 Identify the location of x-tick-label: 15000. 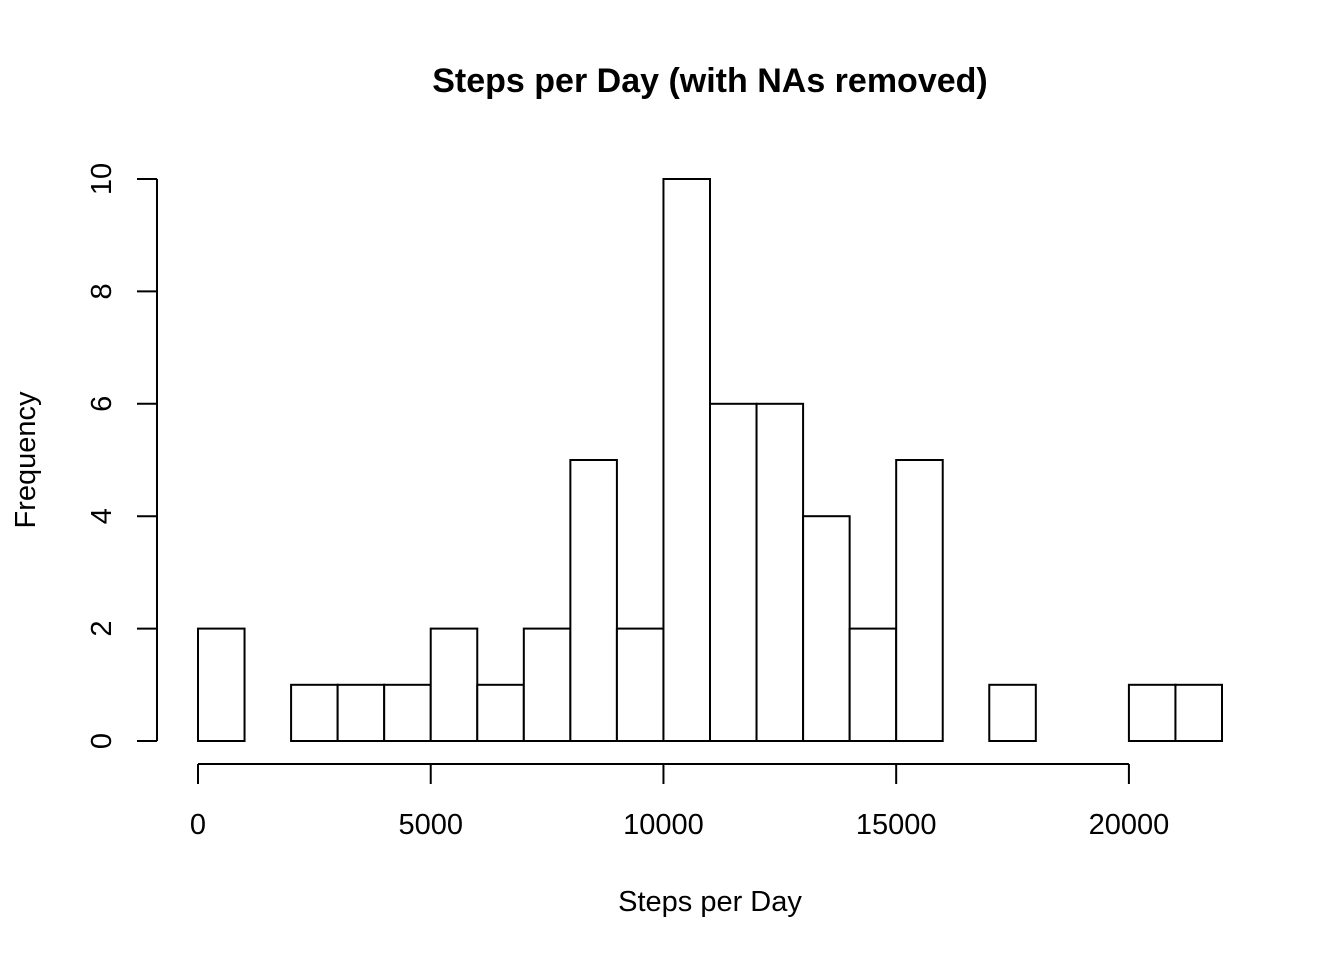
(896, 825).